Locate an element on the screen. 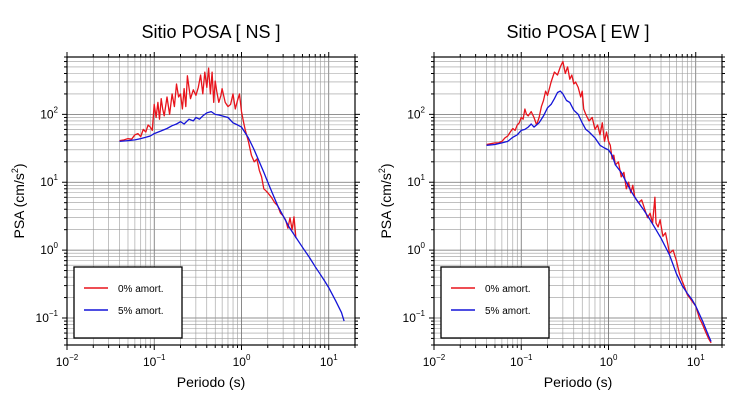  chart-title: Sitio POSA [ NS ] is located at coordinates (210, 32).